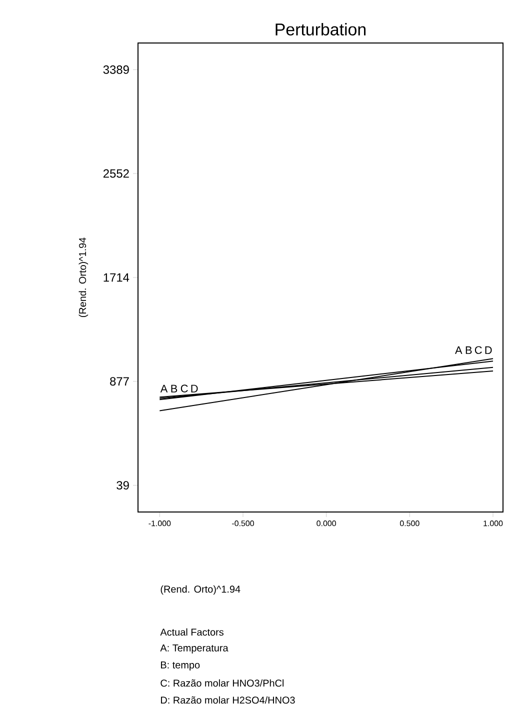 The image size is (516, 722). I want to click on text: B: tempo, so click(180, 666).